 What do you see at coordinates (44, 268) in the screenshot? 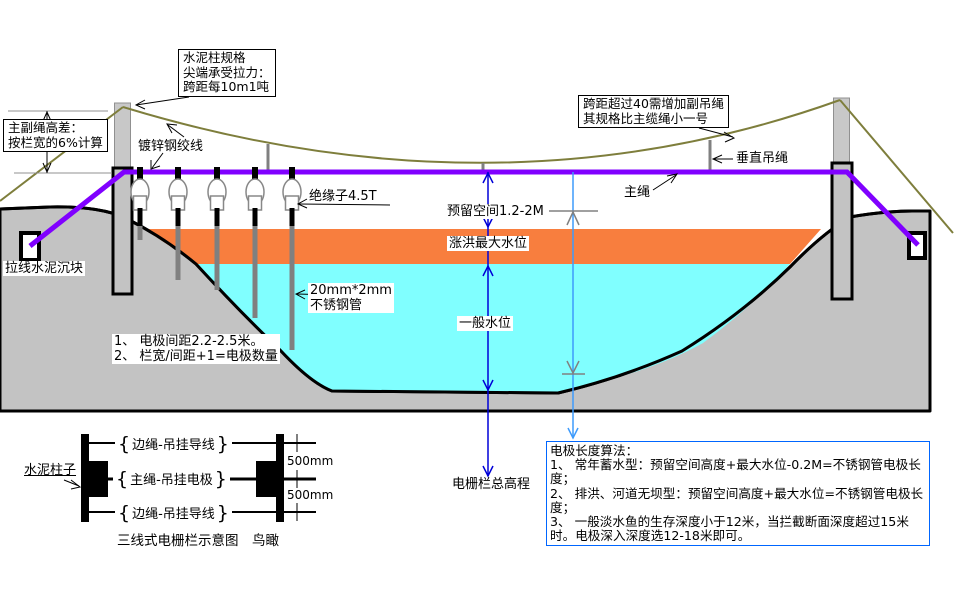
I see `anchor-block-label: 拉线水泥沉块` at bounding box center [44, 268].